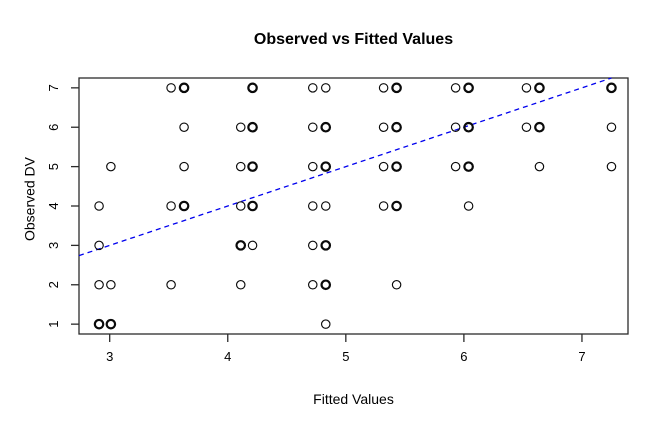 This screenshot has width=672, height=432. What do you see at coordinates (581, 356) in the screenshot?
I see `x-axis-tick-label: 7` at bounding box center [581, 356].